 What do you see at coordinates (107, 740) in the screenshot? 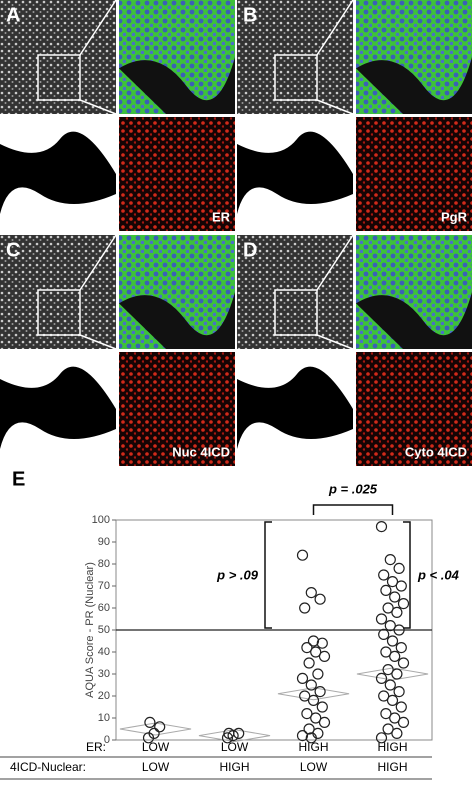
I see `y-tick-label: 0` at bounding box center [107, 740].